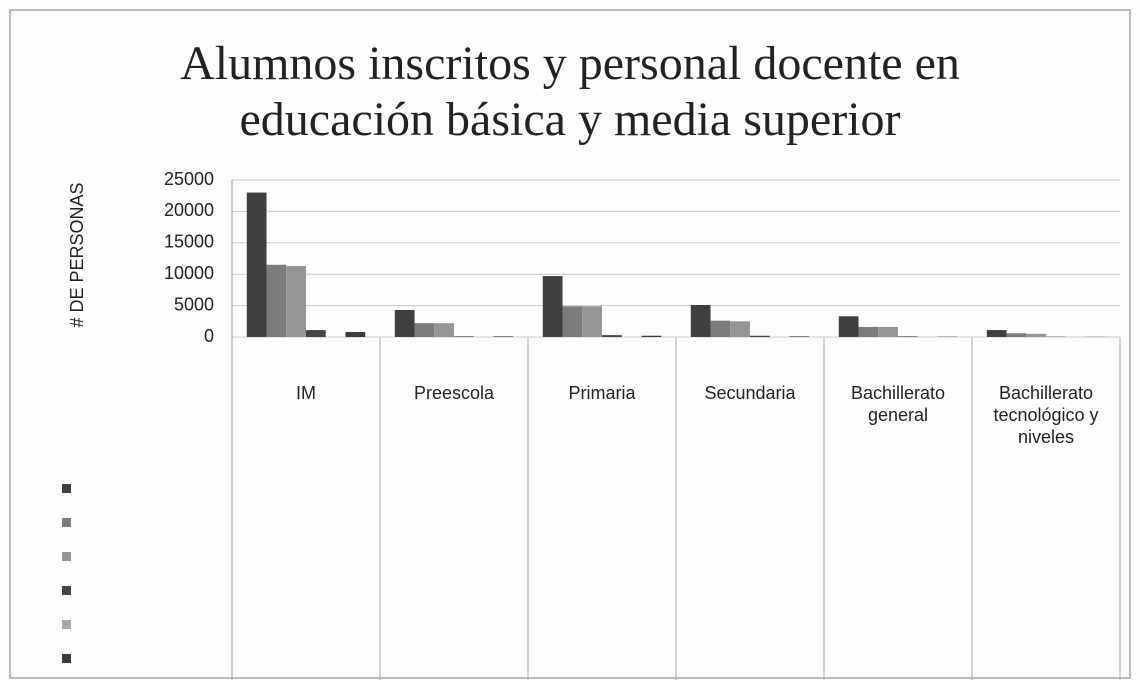  What do you see at coordinates (189, 210) in the screenshot?
I see `y-tick-label: 20000` at bounding box center [189, 210].